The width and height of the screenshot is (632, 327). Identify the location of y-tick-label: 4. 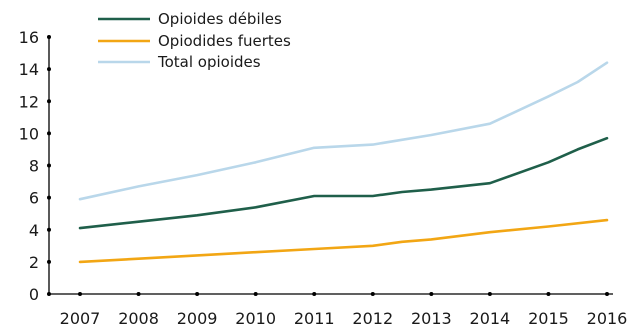
(34, 230).